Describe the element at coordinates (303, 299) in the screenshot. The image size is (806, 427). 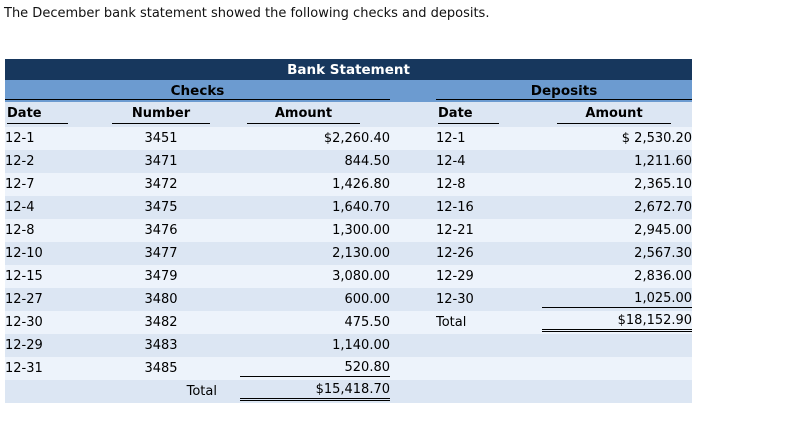
I see `check-amount-cell: 600.00` at that location.